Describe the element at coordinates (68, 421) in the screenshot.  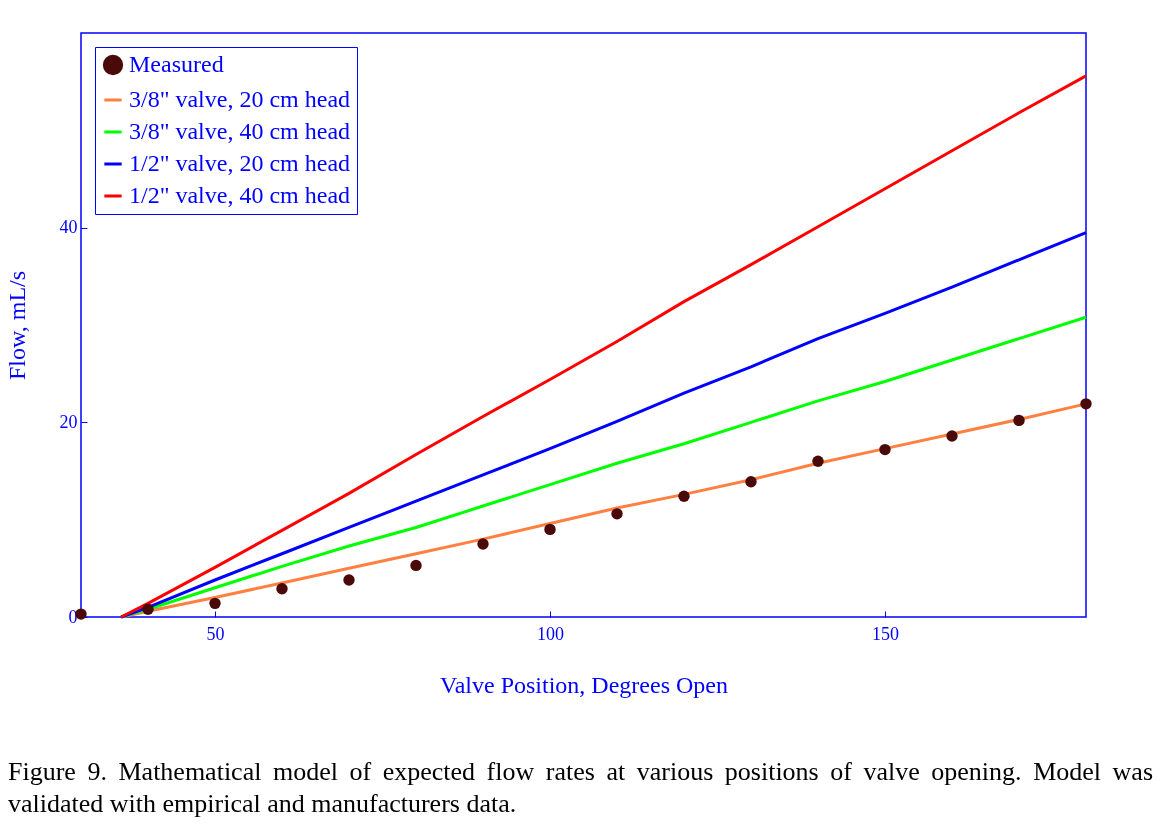
I see `y-tick-label: 20` at that location.